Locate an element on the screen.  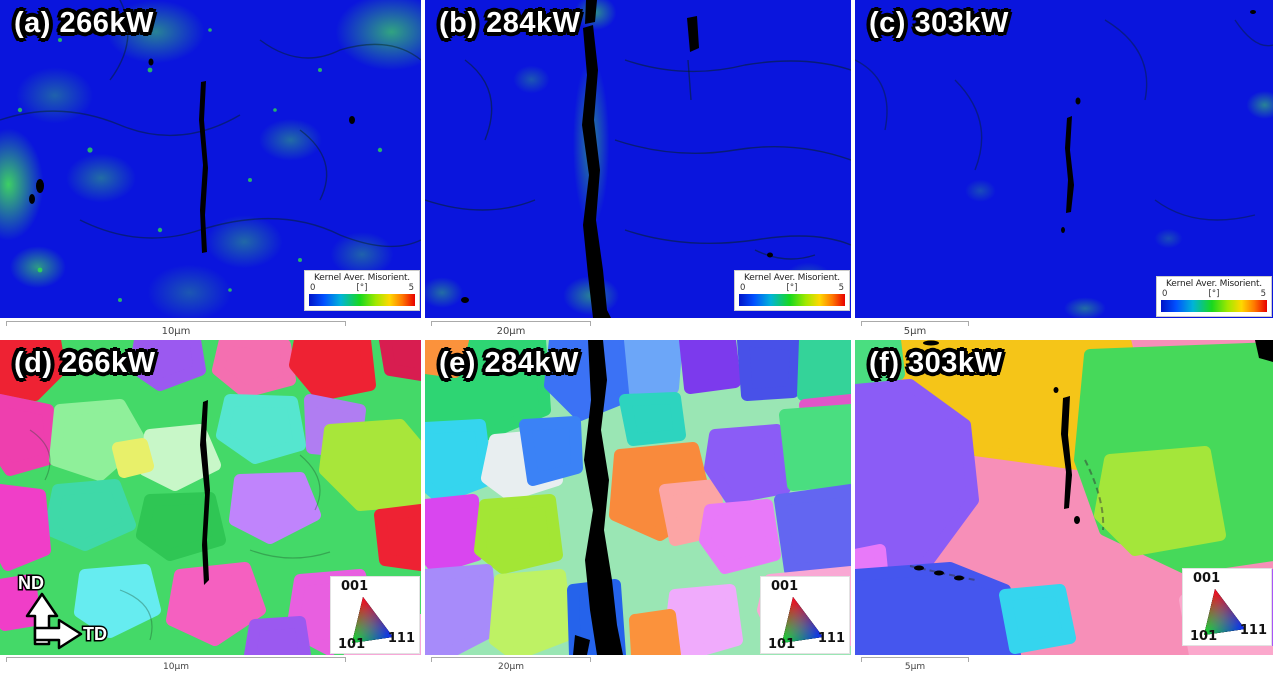
scale-bar-f: 5μm is located at coordinates (915, 664).